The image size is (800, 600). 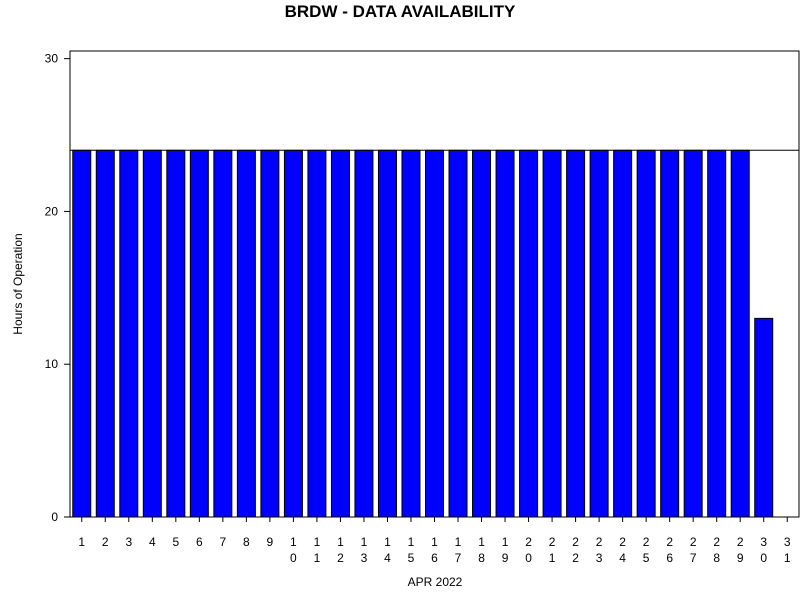 What do you see at coordinates (435, 582) in the screenshot?
I see `x-axis-label: APR 2022` at bounding box center [435, 582].